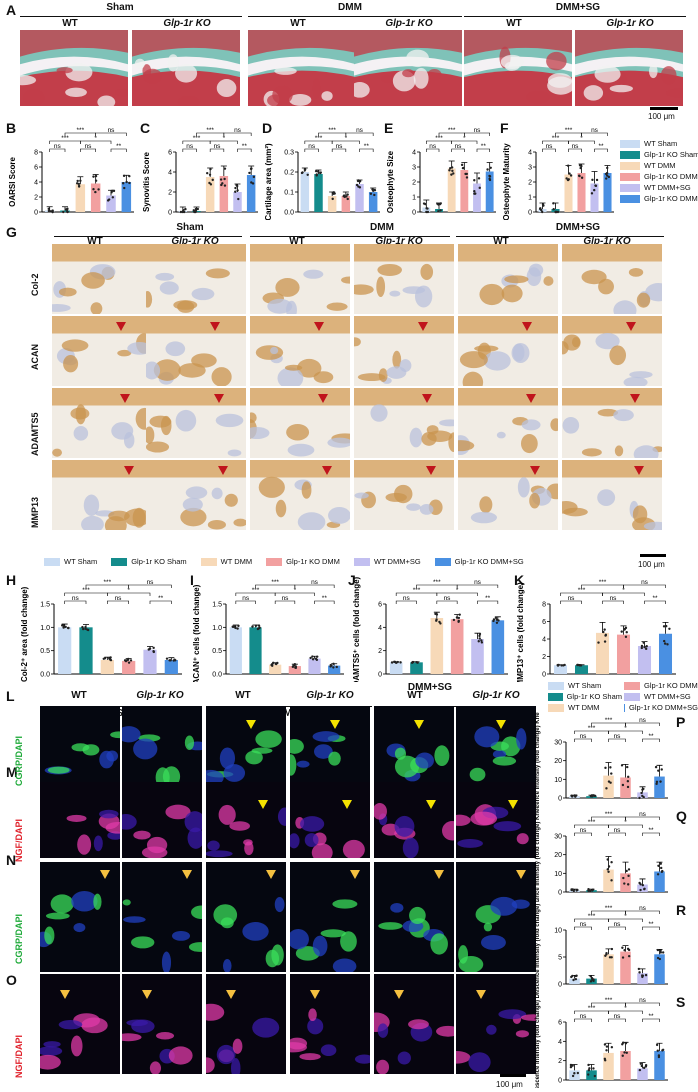  Describe the element at coordinates (560, 1042) in the screenshot. I see `y-tick-label: 4` at that location.